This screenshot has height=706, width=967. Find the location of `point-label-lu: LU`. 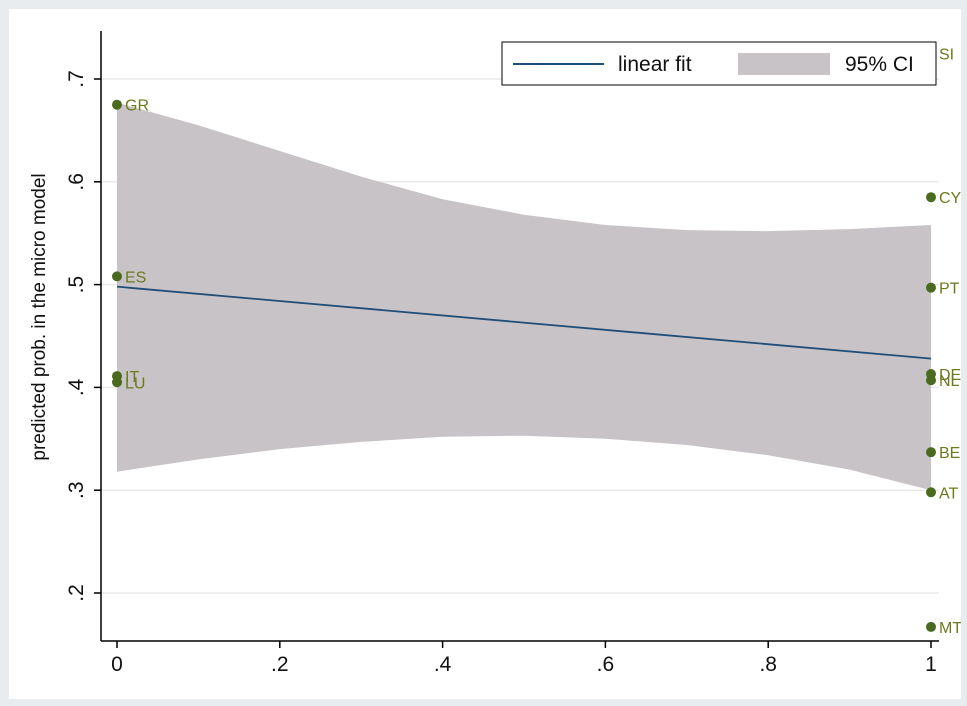

point-label-lu: LU is located at coordinates (135, 383).